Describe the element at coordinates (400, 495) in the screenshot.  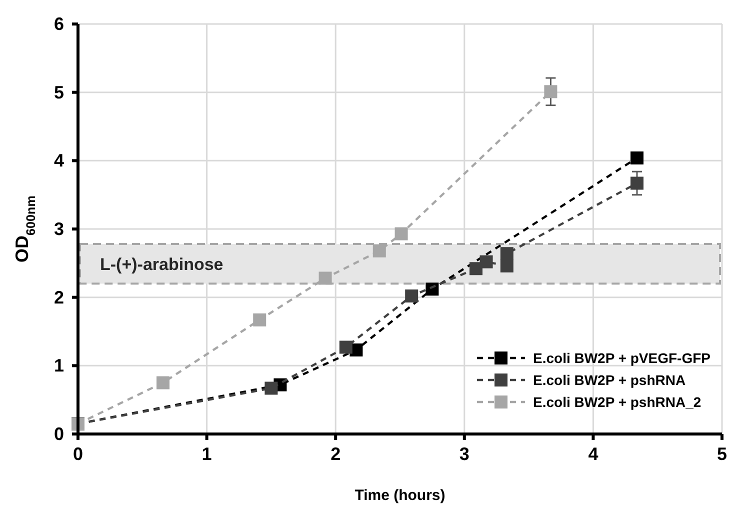
I see `x-axis-title: Time (hours)` at that location.